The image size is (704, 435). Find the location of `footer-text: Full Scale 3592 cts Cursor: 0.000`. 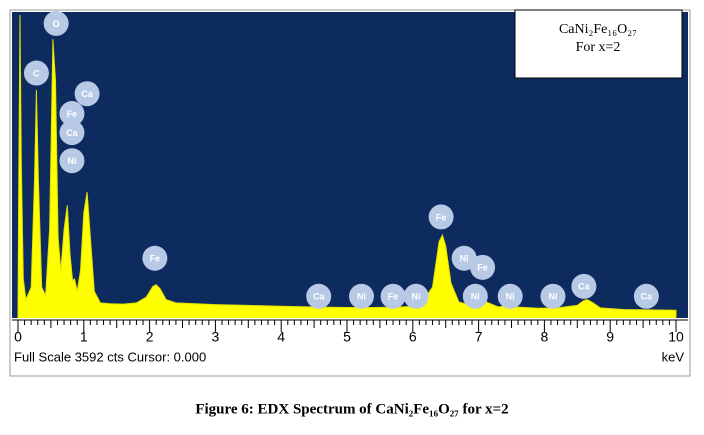

footer-text: Full Scale 3592 cts Cursor: 0.000 is located at coordinates (110, 356).